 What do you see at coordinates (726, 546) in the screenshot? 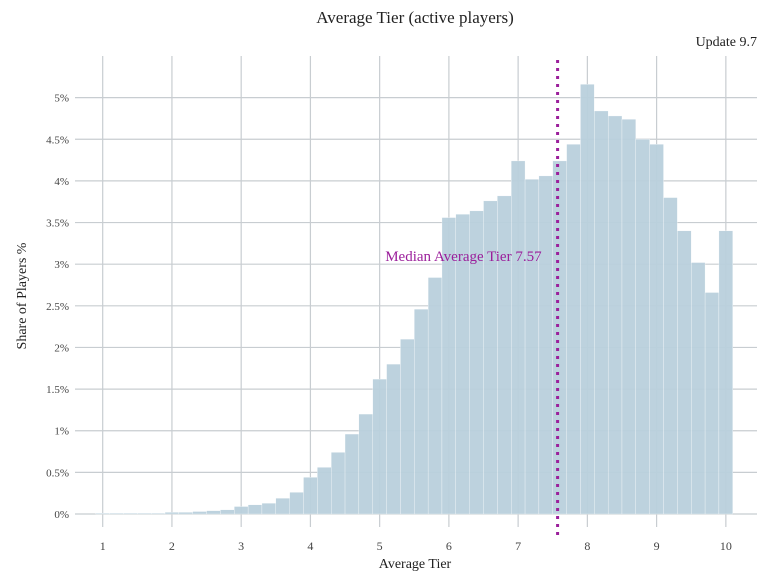
I see `x-tick-label: 10` at bounding box center [726, 546].